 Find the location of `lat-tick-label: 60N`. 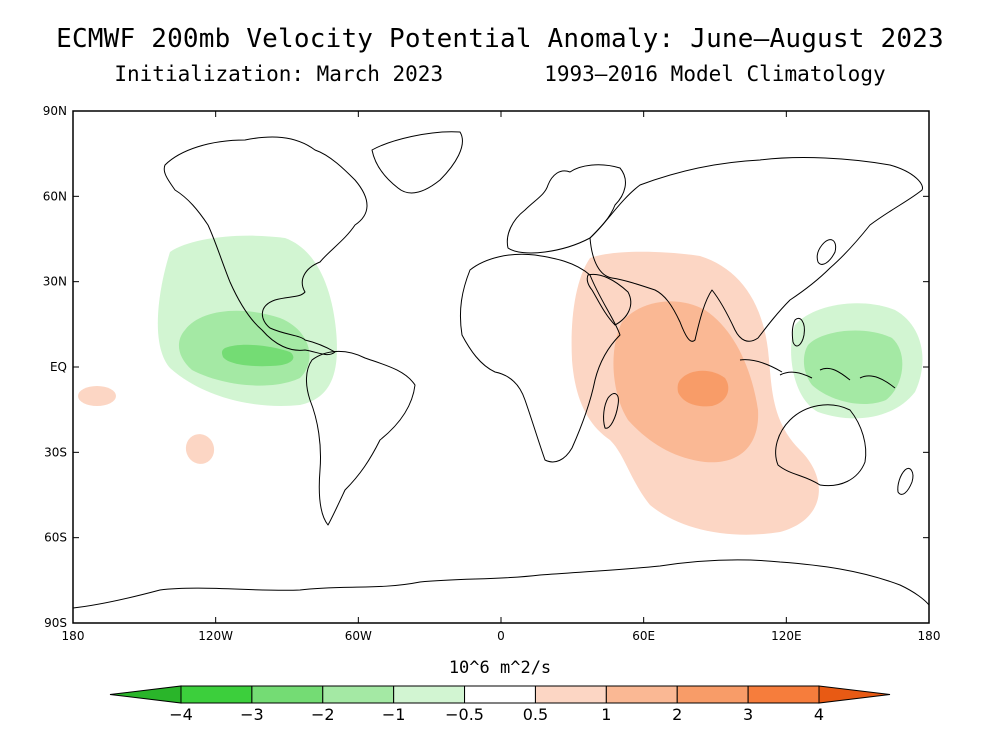

lat-tick-label: 60N is located at coordinates (55, 196).